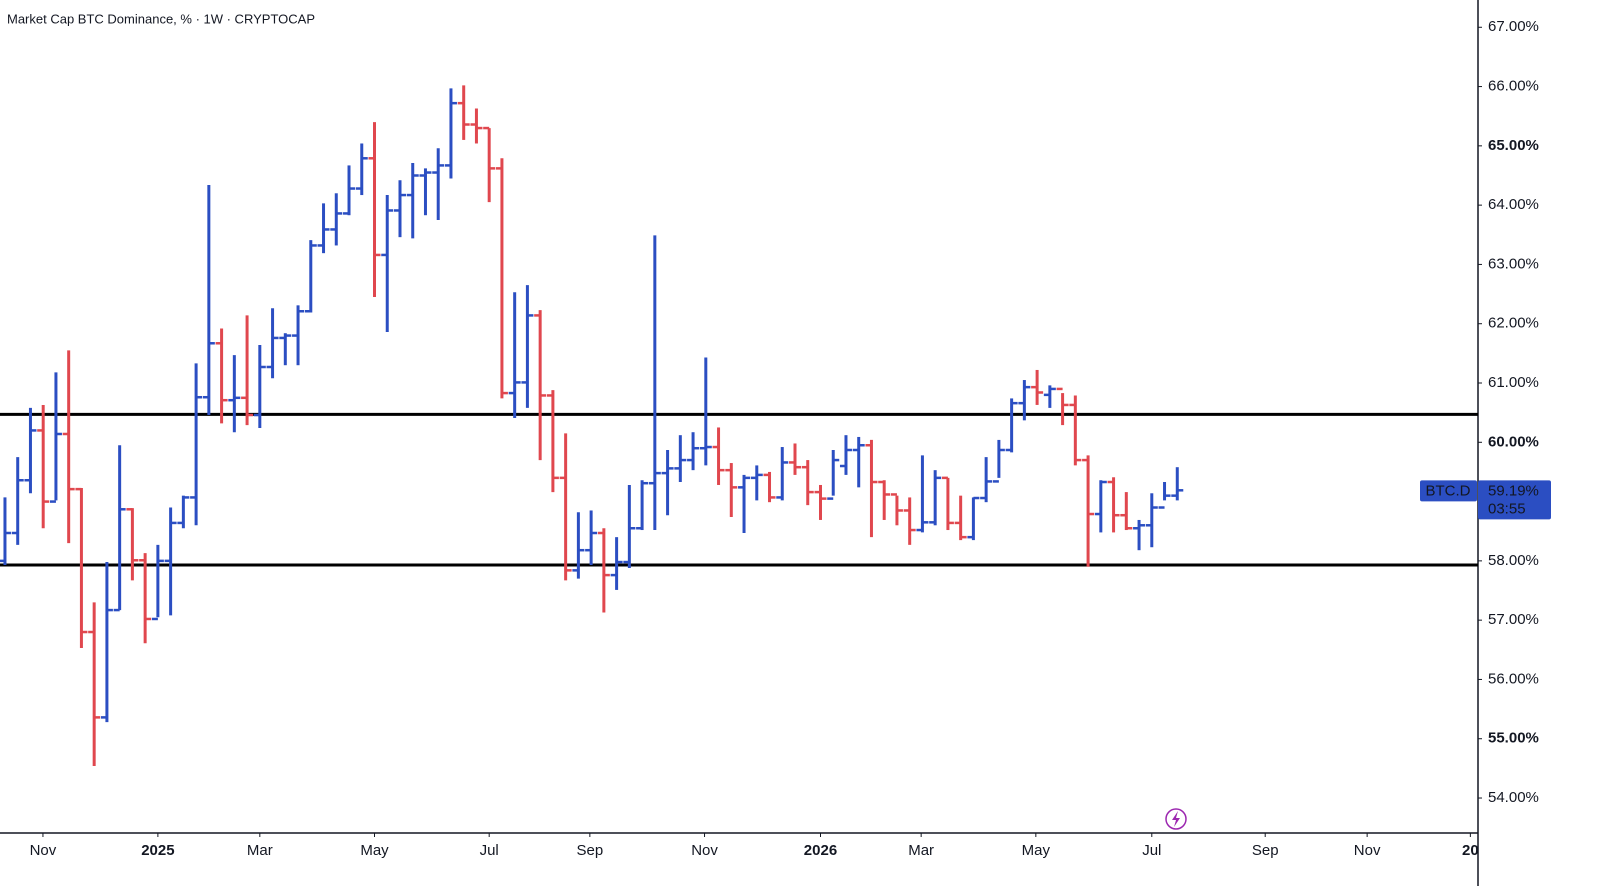 The image size is (1600, 886). I want to click on symbol-label-box, so click(1448, 491).